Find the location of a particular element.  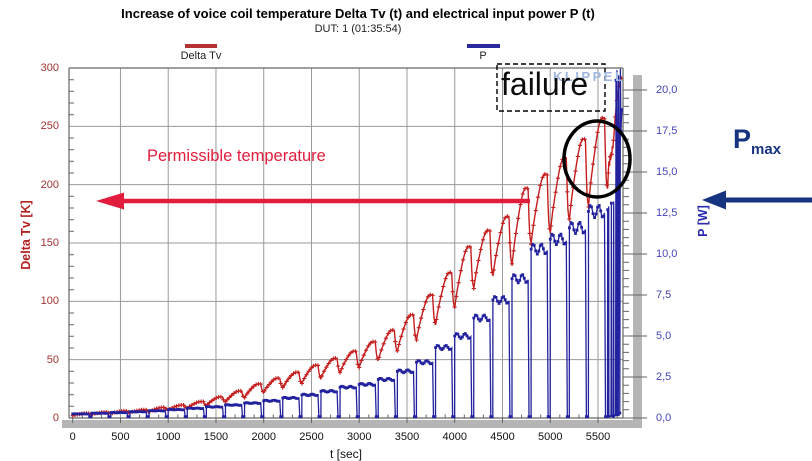

pmax-base-text: P is located at coordinates (742, 139).